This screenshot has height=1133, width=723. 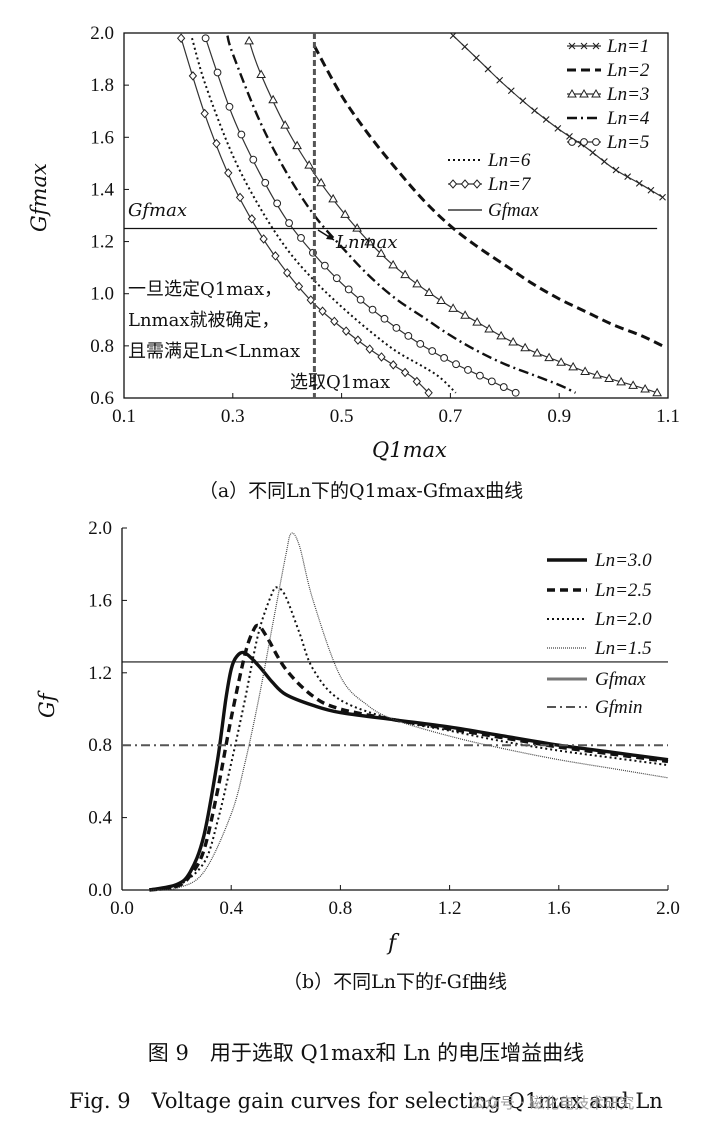 I want to click on b-legend-label-ln-1-5: Ln=1.5, so click(x=623, y=648).